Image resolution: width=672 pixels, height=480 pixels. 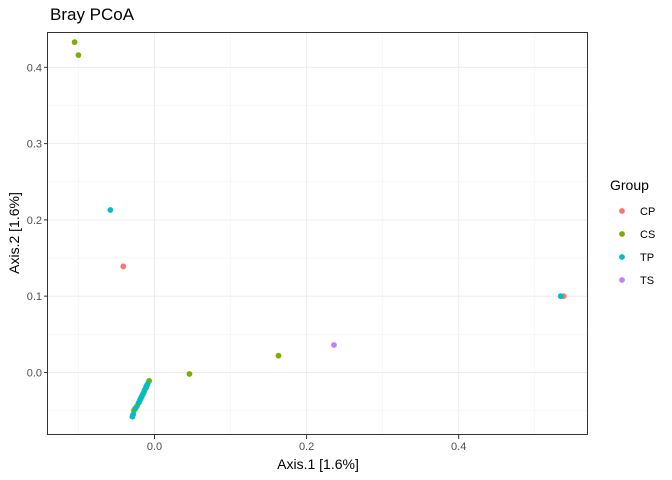 What do you see at coordinates (622, 234) in the screenshot?
I see `legend-key-cs` at bounding box center [622, 234].